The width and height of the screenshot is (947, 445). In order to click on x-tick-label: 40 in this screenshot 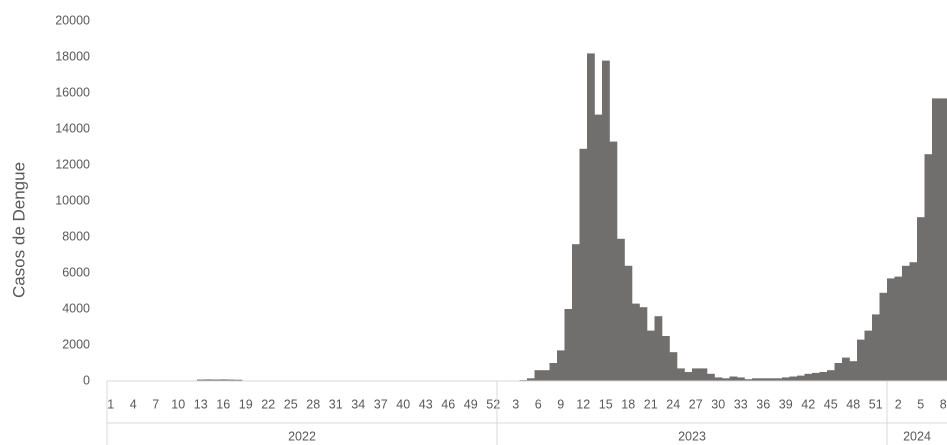, I will do `click(403, 404)`.